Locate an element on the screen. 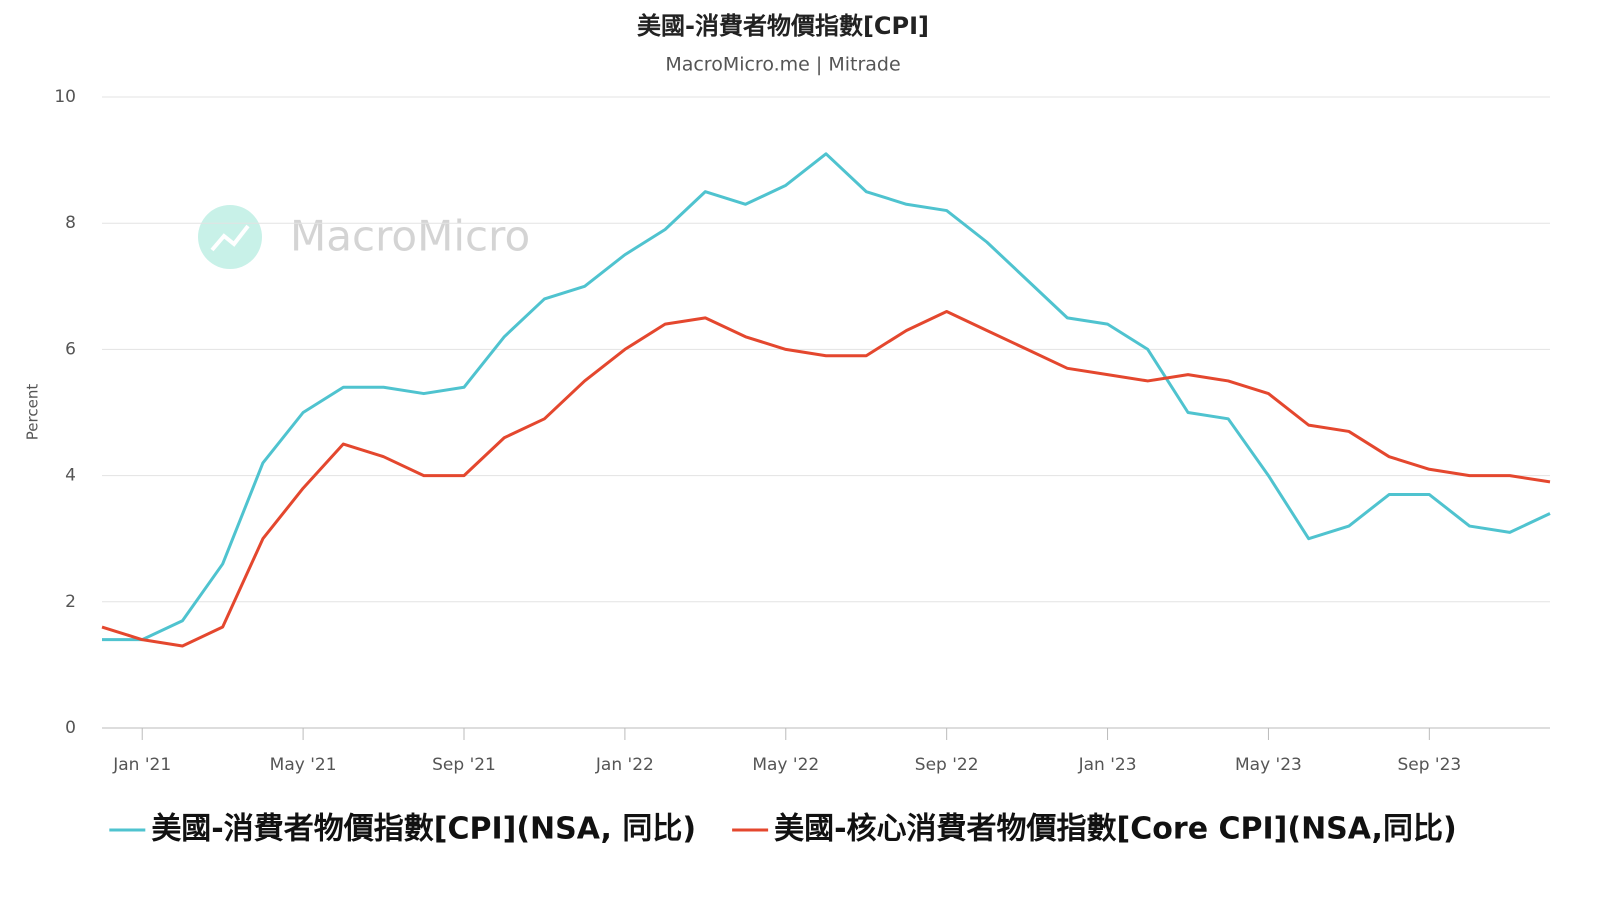  x-tick-label: Jan '23 is located at coordinates (1107, 765).